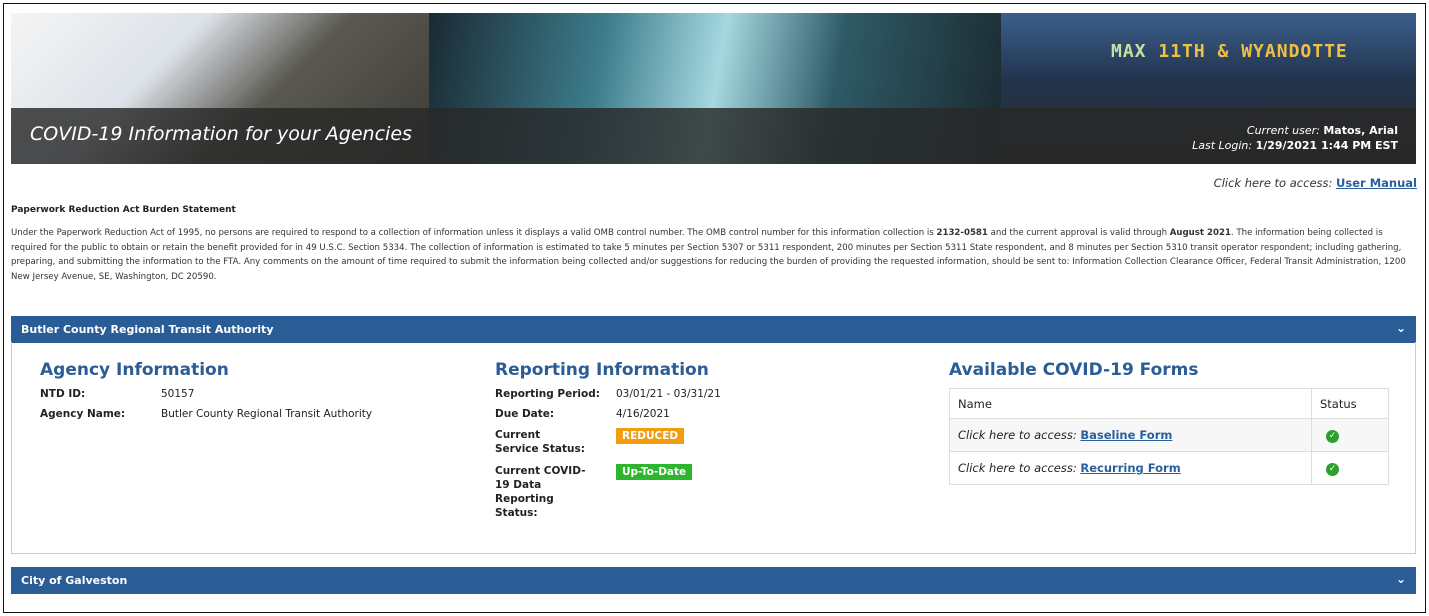 This screenshot has height=616, width=1429. Describe the element at coordinates (123, 210) in the screenshot. I see `pra-heading: Paperwork Reduction Act Burden Statement` at that location.